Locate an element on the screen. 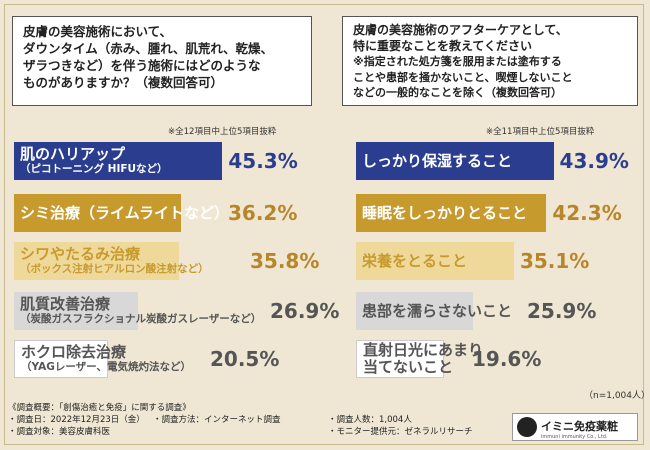 The image size is (650, 450). left-note: ※全12項目中上位5項目抜粋 is located at coordinates (222, 132).